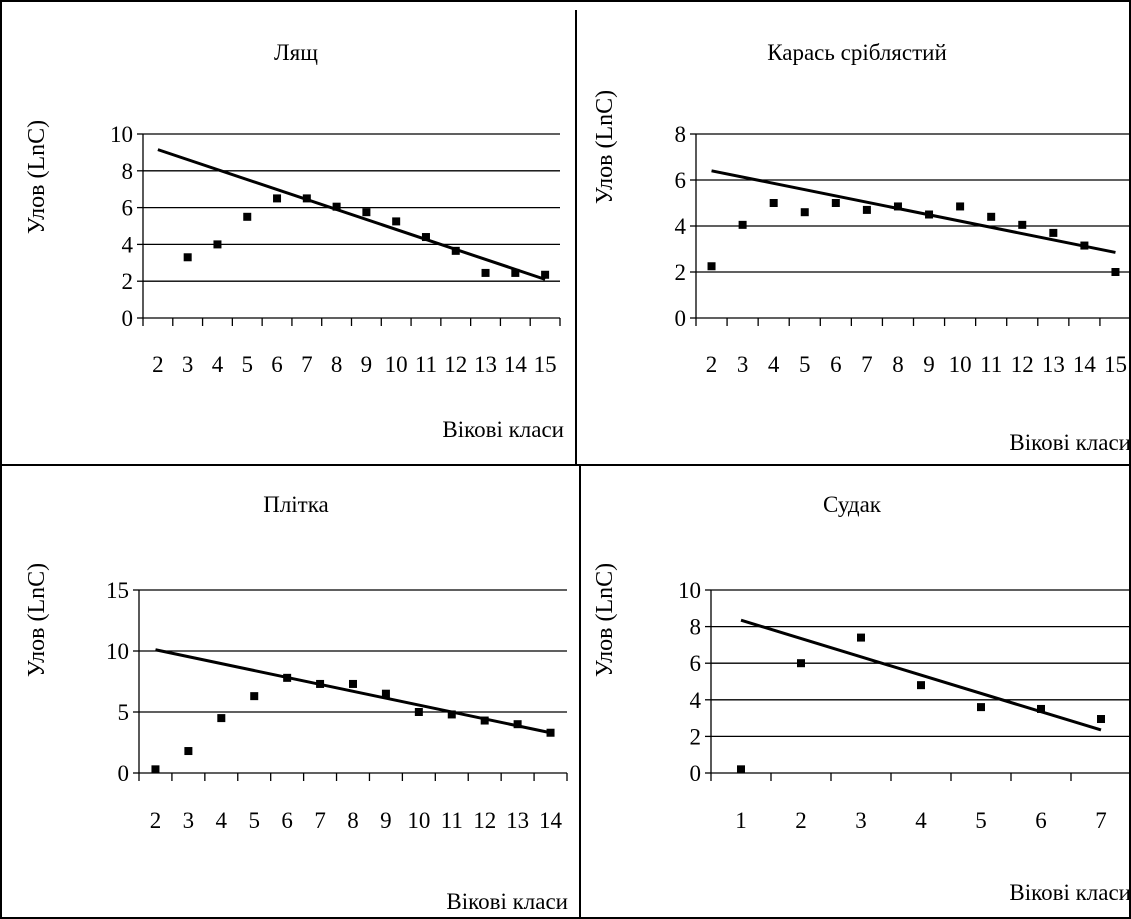 Image resolution: width=1131 pixels, height=919 pixels. What do you see at coordinates (124, 712) in the screenshot?
I see `y-tick-label: 5` at bounding box center [124, 712].